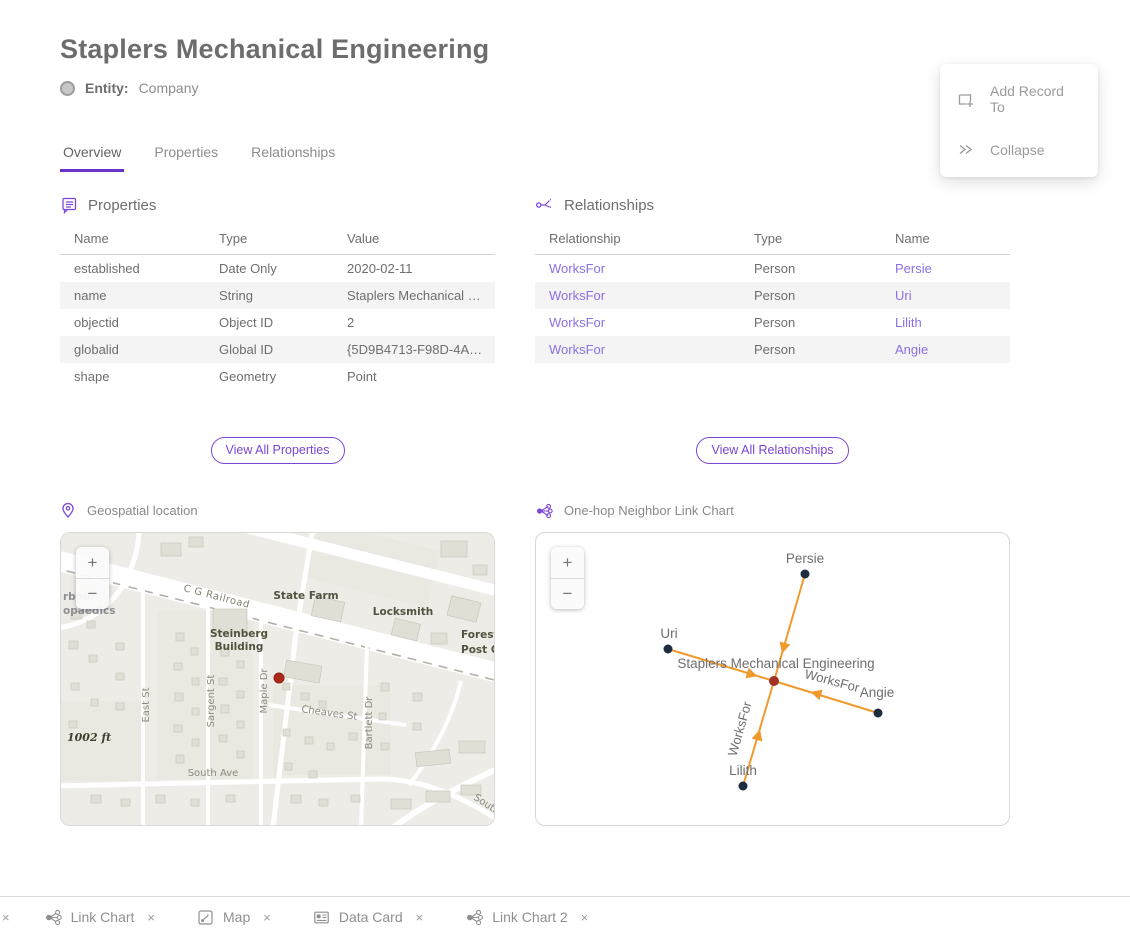 This screenshot has width=1130, height=937. Describe the element at coordinates (1019, 99) in the screenshot. I see `menu-item-add-record-to: Add Record To` at that location.